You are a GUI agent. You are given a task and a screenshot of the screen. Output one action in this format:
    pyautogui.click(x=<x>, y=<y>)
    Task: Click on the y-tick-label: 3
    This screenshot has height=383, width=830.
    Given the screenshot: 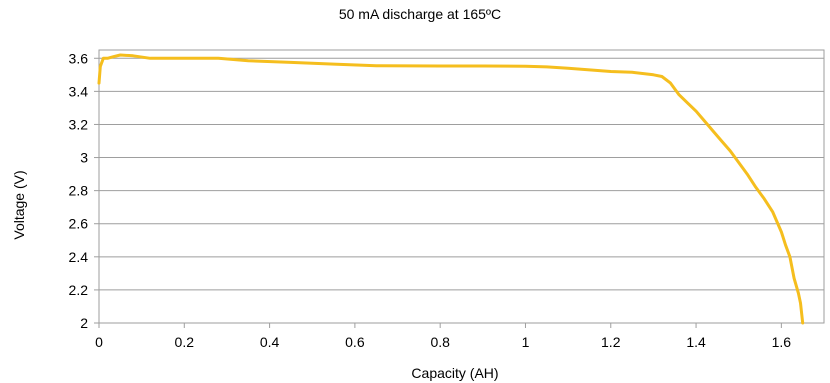 What is the action you would take?
    pyautogui.click(x=84, y=158)
    